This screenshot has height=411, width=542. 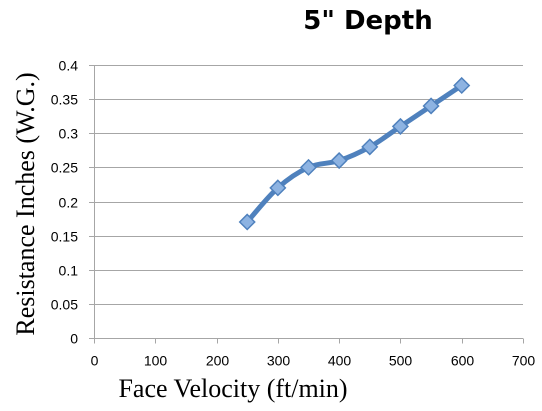 What do you see at coordinates (74, 339) in the screenshot?
I see `y-tick-label: 0` at bounding box center [74, 339].